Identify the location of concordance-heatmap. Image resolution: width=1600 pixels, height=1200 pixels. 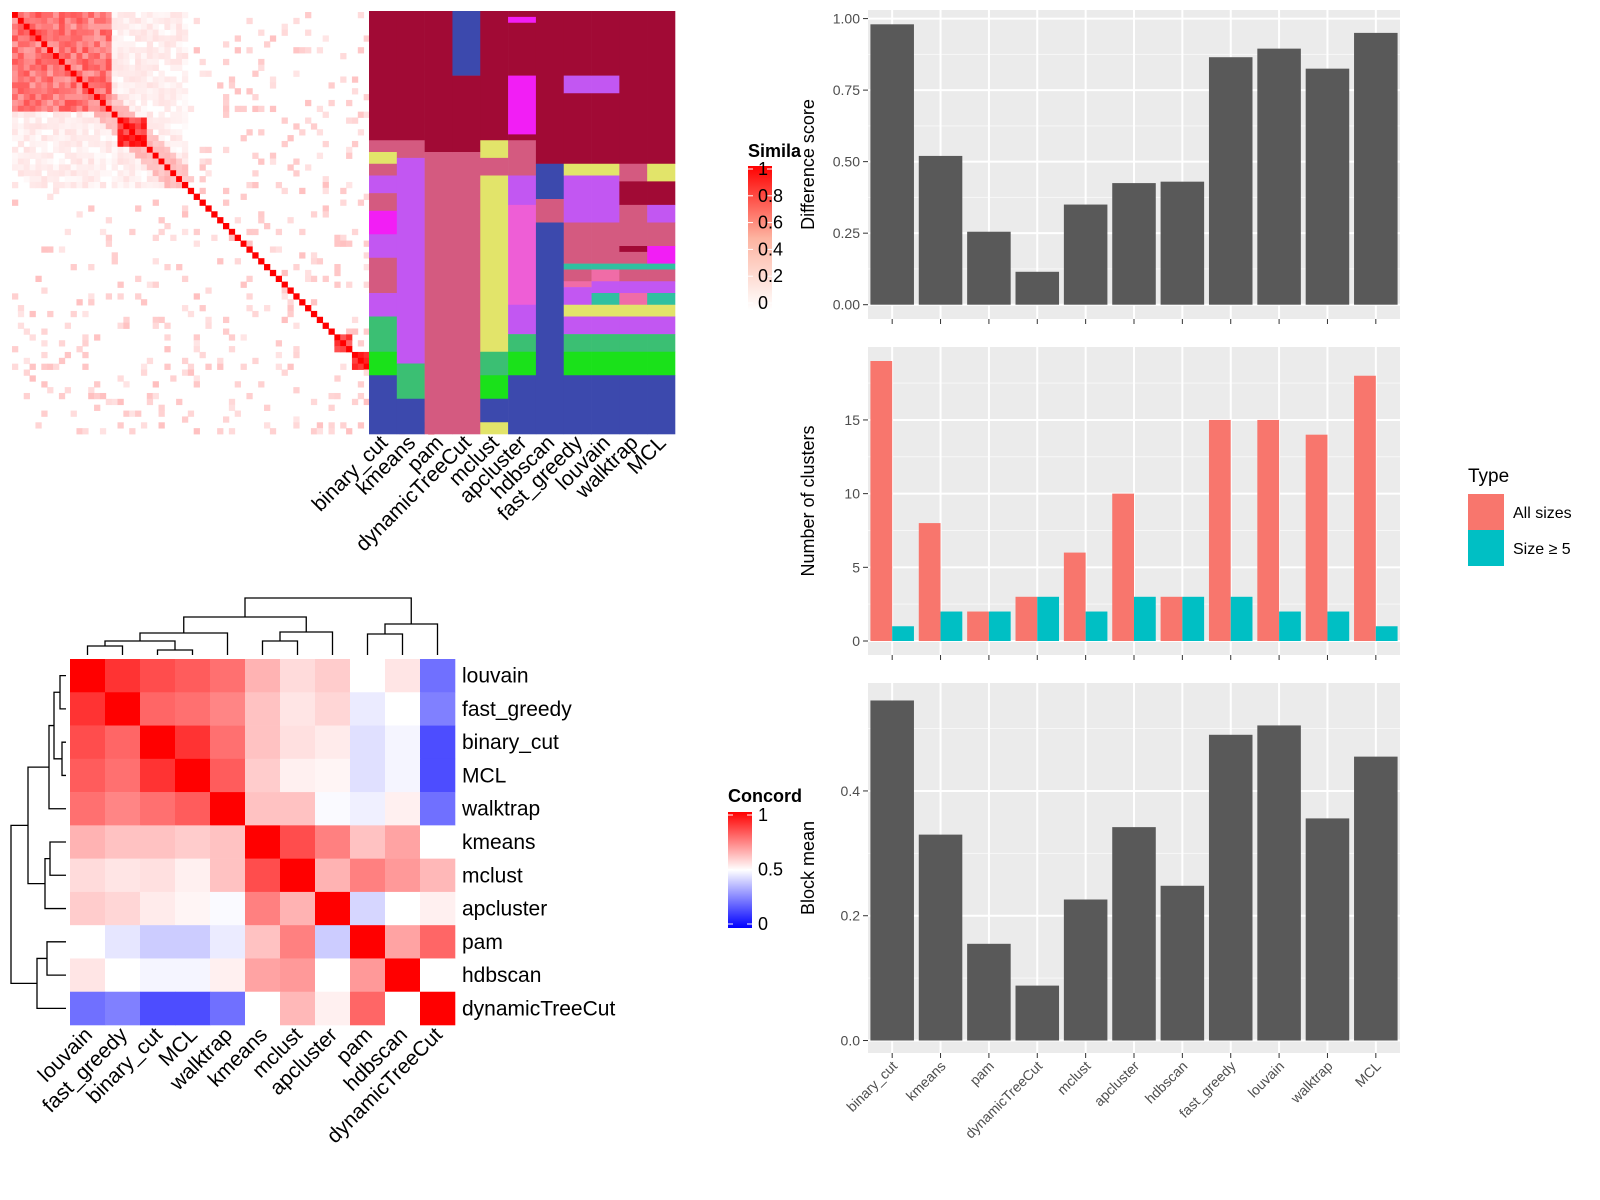
(263, 842).